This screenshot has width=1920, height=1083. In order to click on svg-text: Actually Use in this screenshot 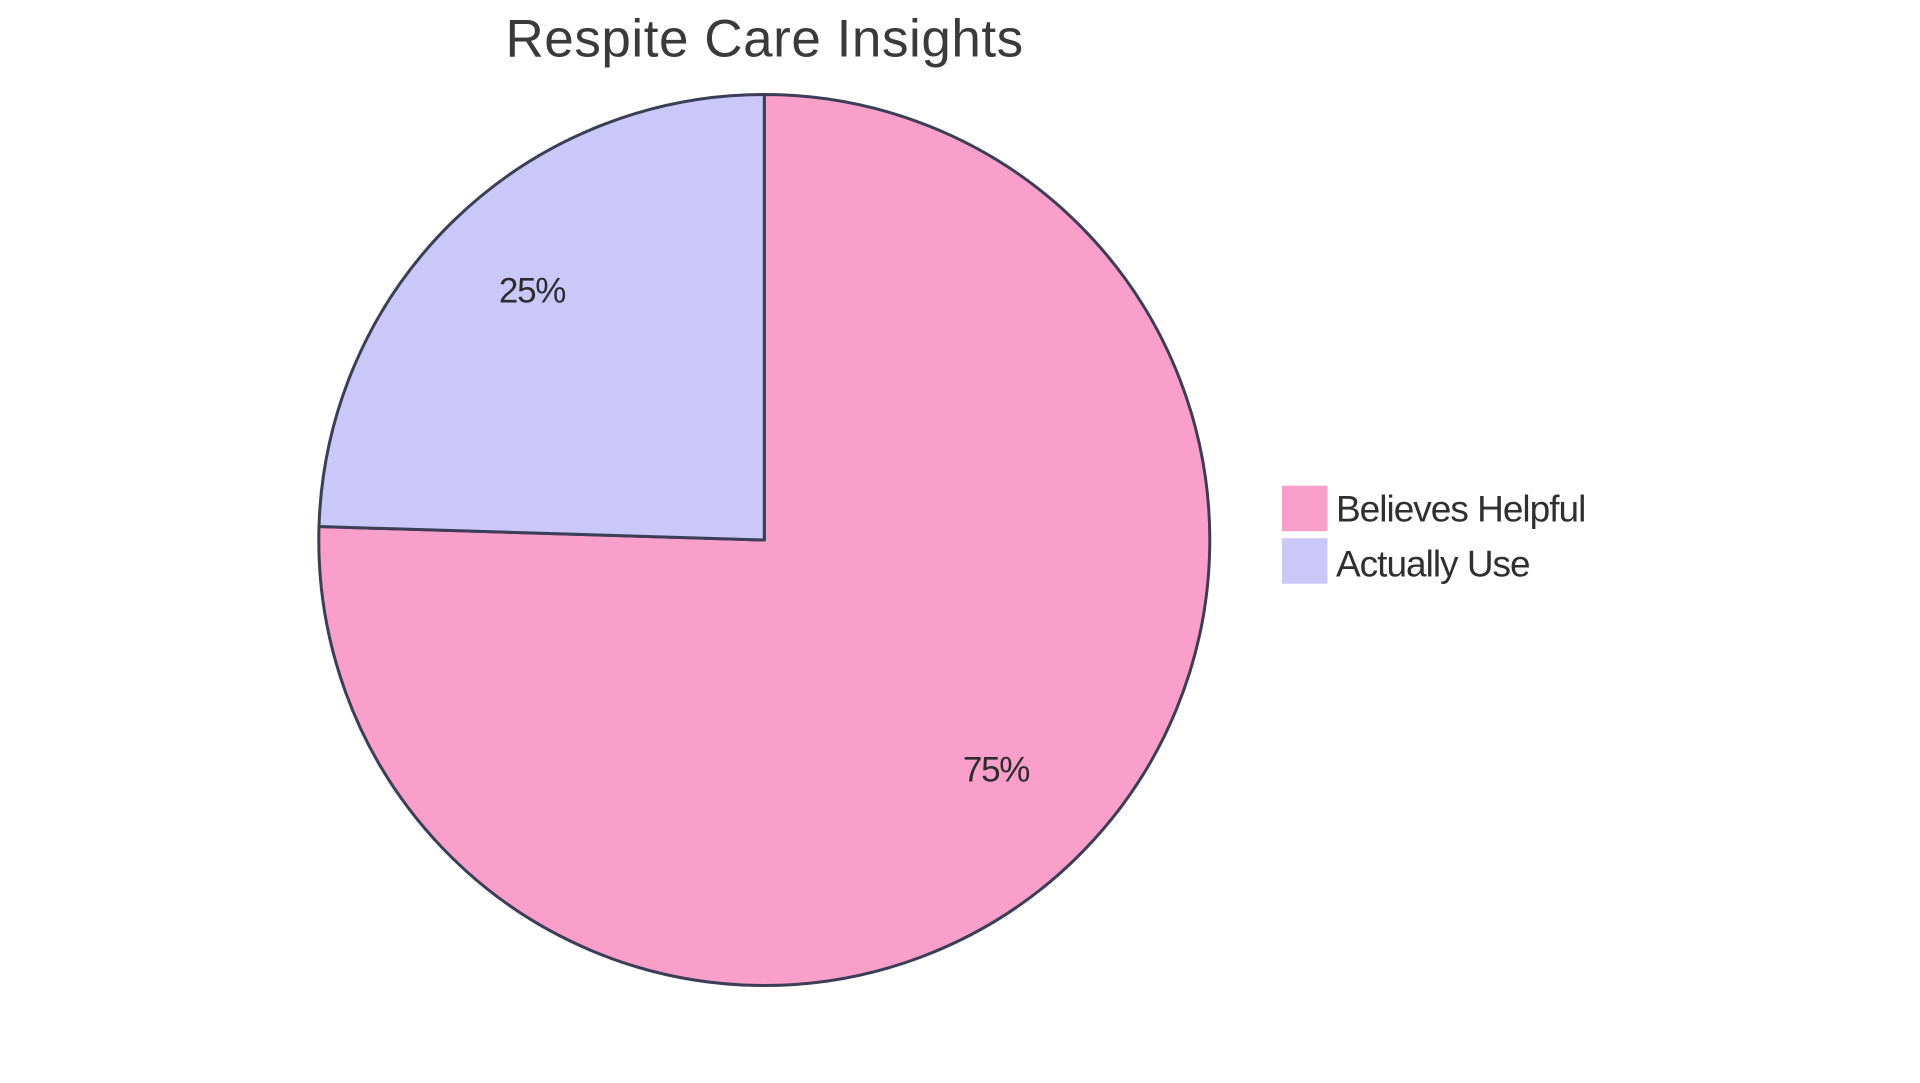, I will do `click(1433, 564)`.